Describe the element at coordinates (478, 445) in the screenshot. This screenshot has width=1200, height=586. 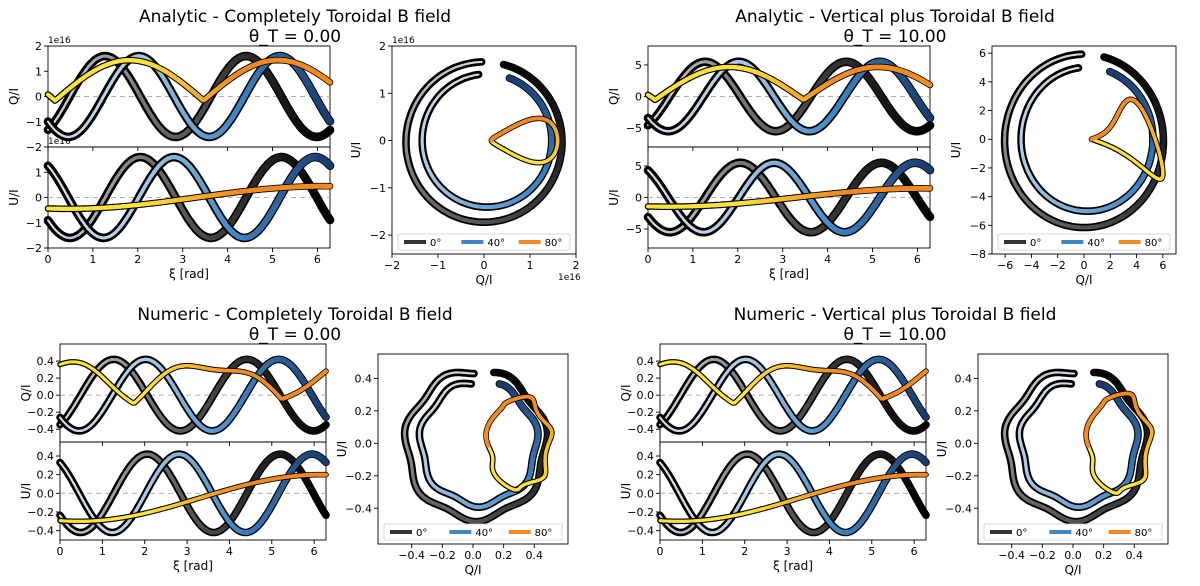
I see `qu-loop-40deg` at that location.